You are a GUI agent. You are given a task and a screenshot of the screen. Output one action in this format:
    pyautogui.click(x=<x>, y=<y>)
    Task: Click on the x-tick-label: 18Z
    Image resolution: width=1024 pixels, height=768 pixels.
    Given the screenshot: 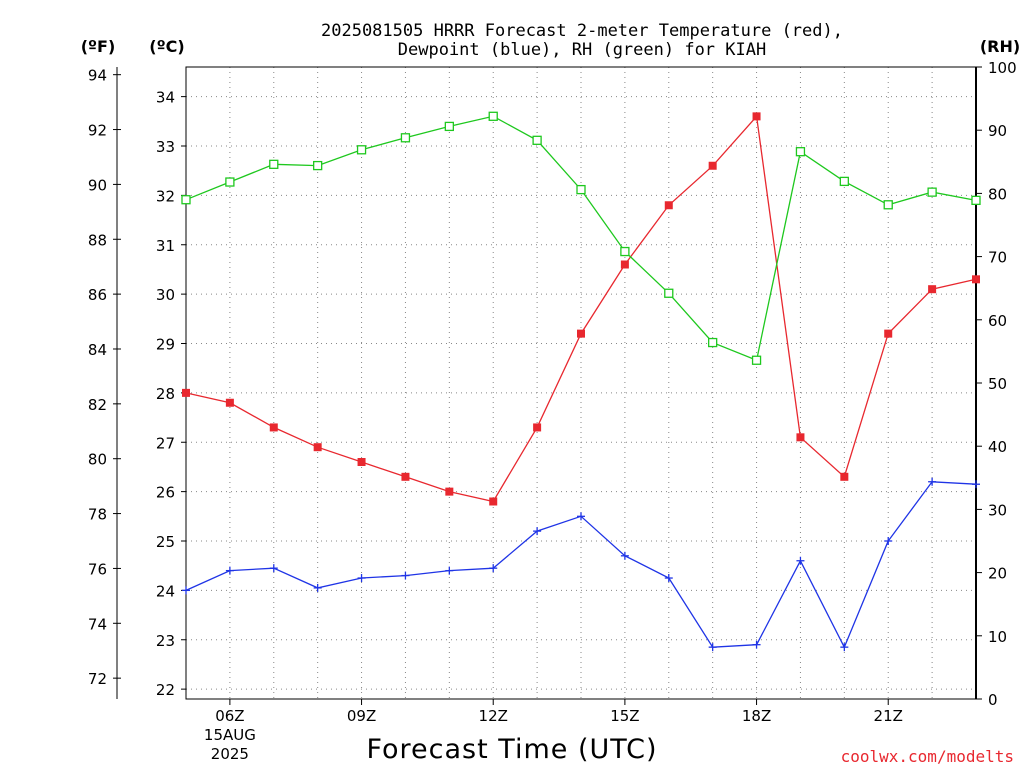 What is the action you would take?
    pyautogui.click(x=756, y=716)
    